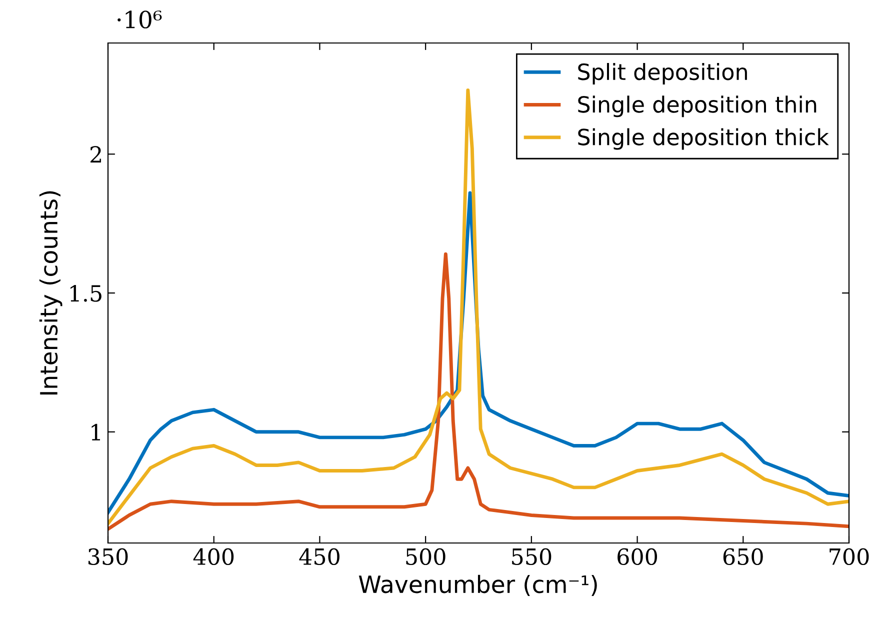  I want to click on legend-label: Single deposition thin, so click(697, 107).